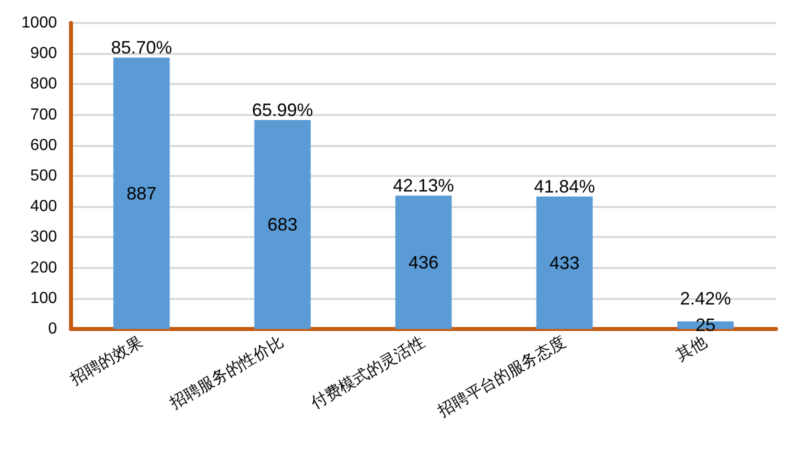 The image size is (800, 450). What do you see at coordinates (44, 237) in the screenshot?
I see `y-tick-label: 300` at bounding box center [44, 237].